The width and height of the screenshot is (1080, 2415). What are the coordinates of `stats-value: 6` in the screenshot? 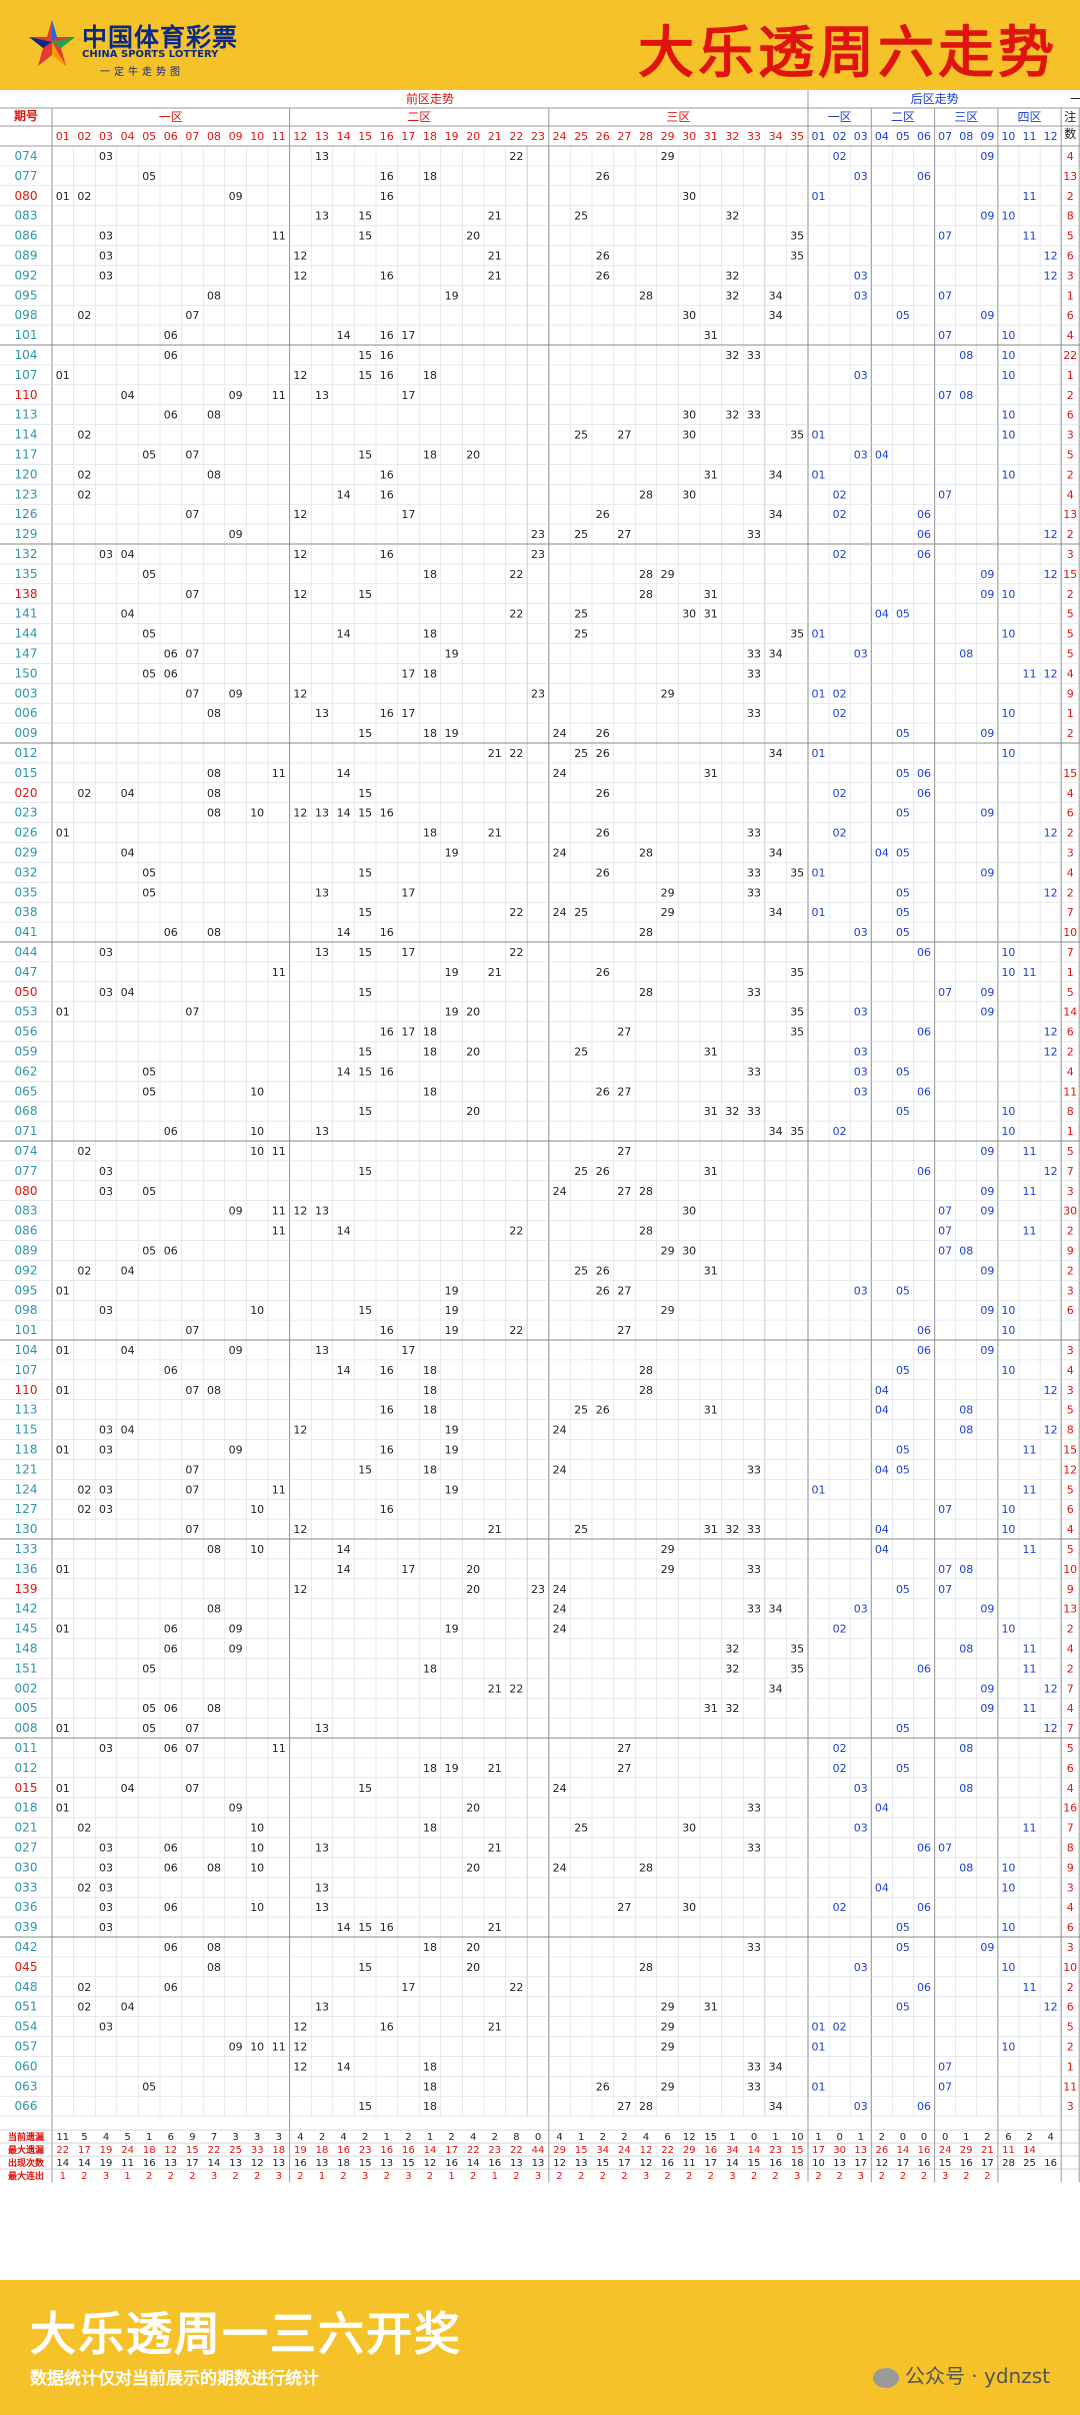 It's located at (171, 2137).